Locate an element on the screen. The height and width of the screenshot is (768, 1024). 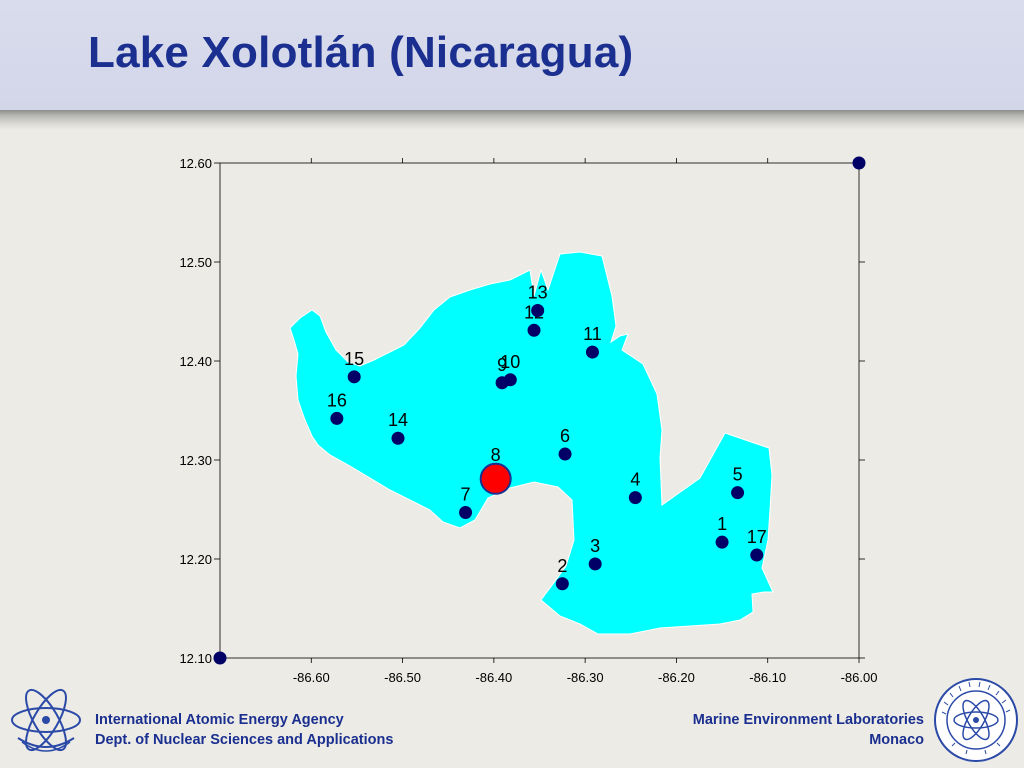
y-tick-label: 12.60 is located at coordinates (195, 163).